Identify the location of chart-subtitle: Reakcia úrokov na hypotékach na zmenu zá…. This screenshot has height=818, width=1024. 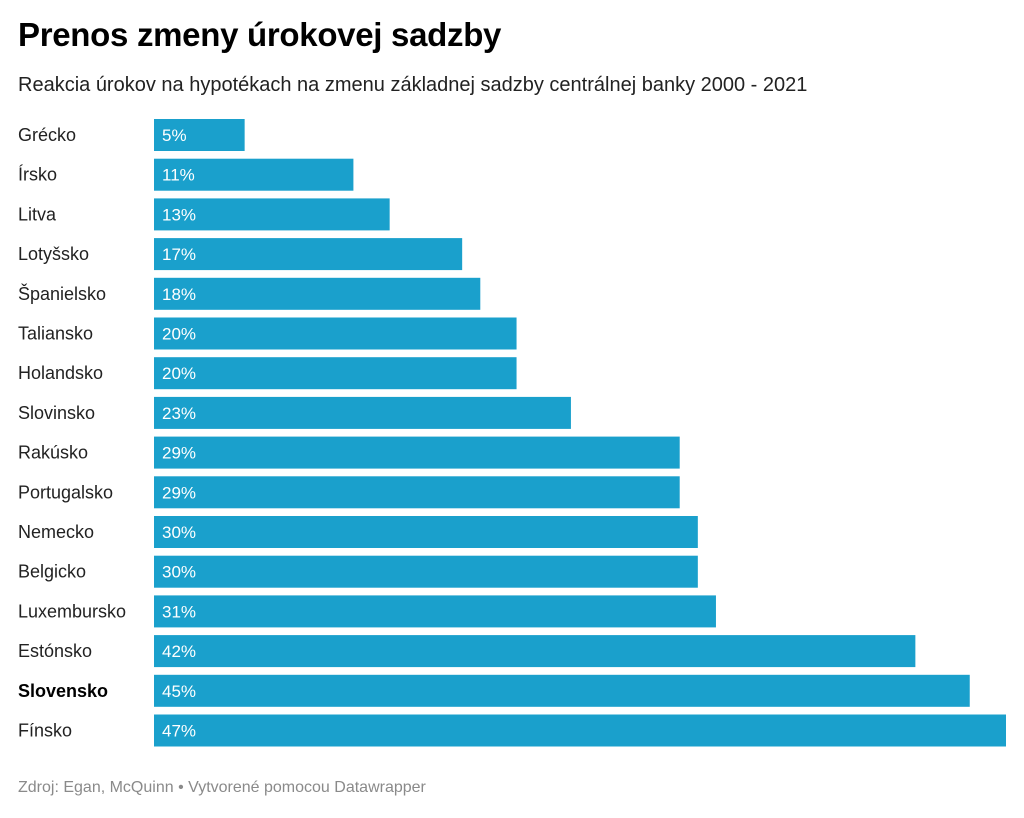
(413, 85).